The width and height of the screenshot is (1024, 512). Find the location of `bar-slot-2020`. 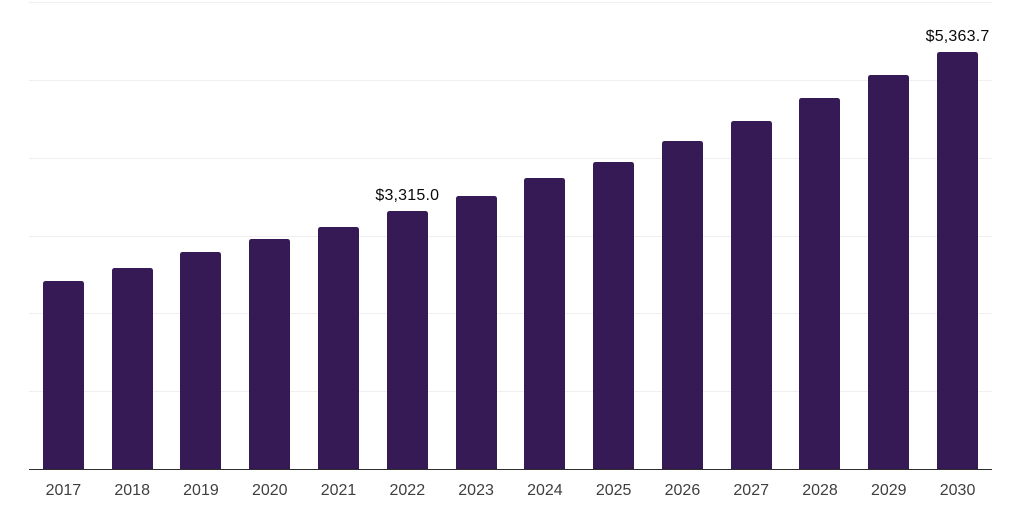

bar-slot-2020 is located at coordinates (269, 235).